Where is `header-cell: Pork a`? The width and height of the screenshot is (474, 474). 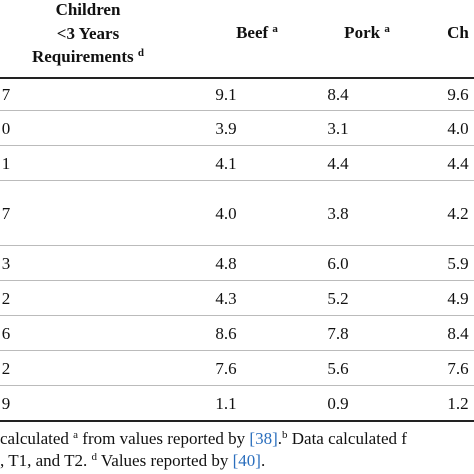 header-cell: Pork a is located at coordinates (367, 33).